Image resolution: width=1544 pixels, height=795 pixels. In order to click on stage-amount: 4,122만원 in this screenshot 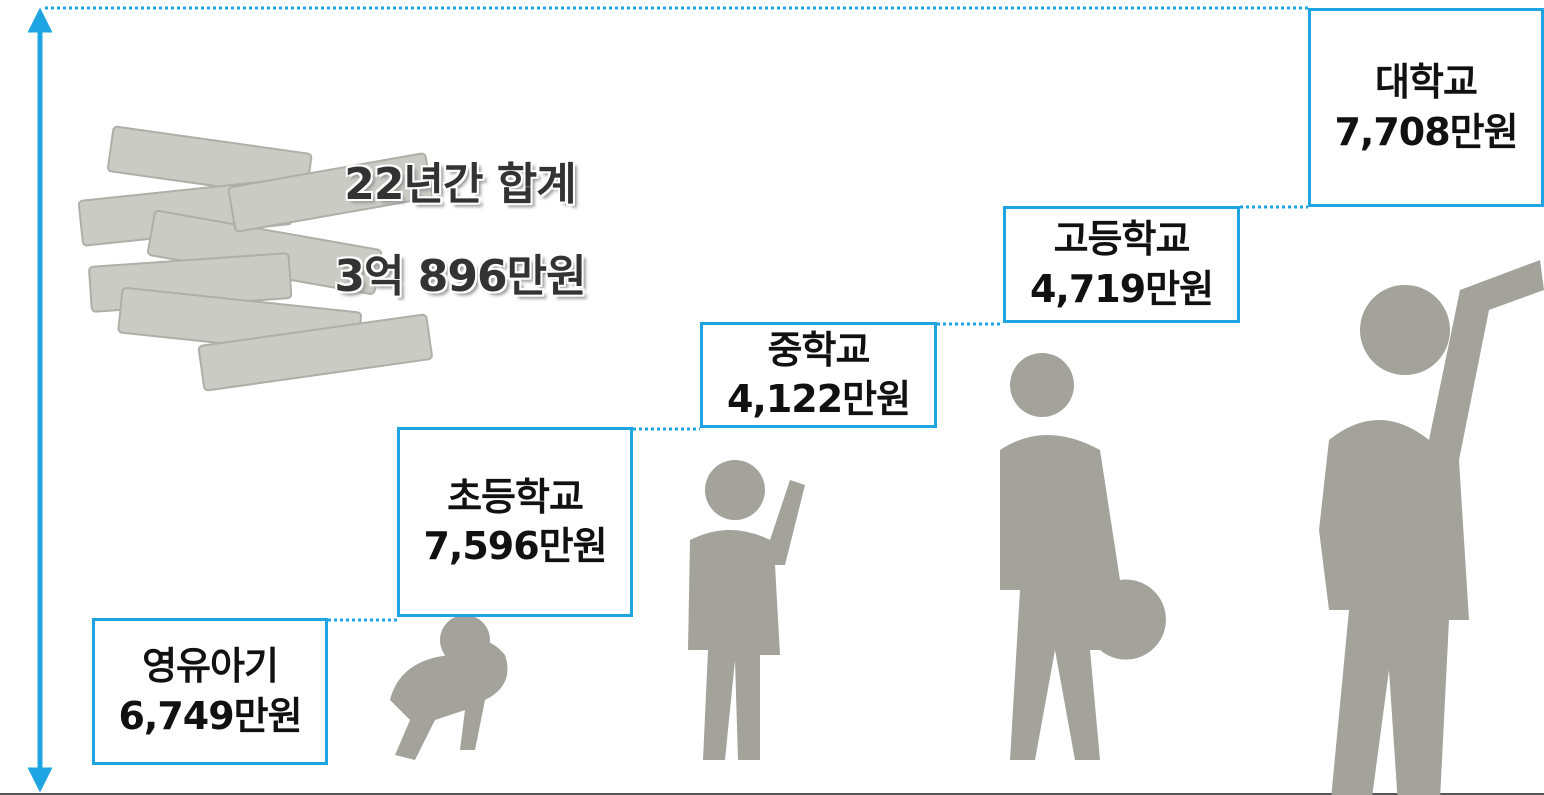, I will do `click(818, 399)`.